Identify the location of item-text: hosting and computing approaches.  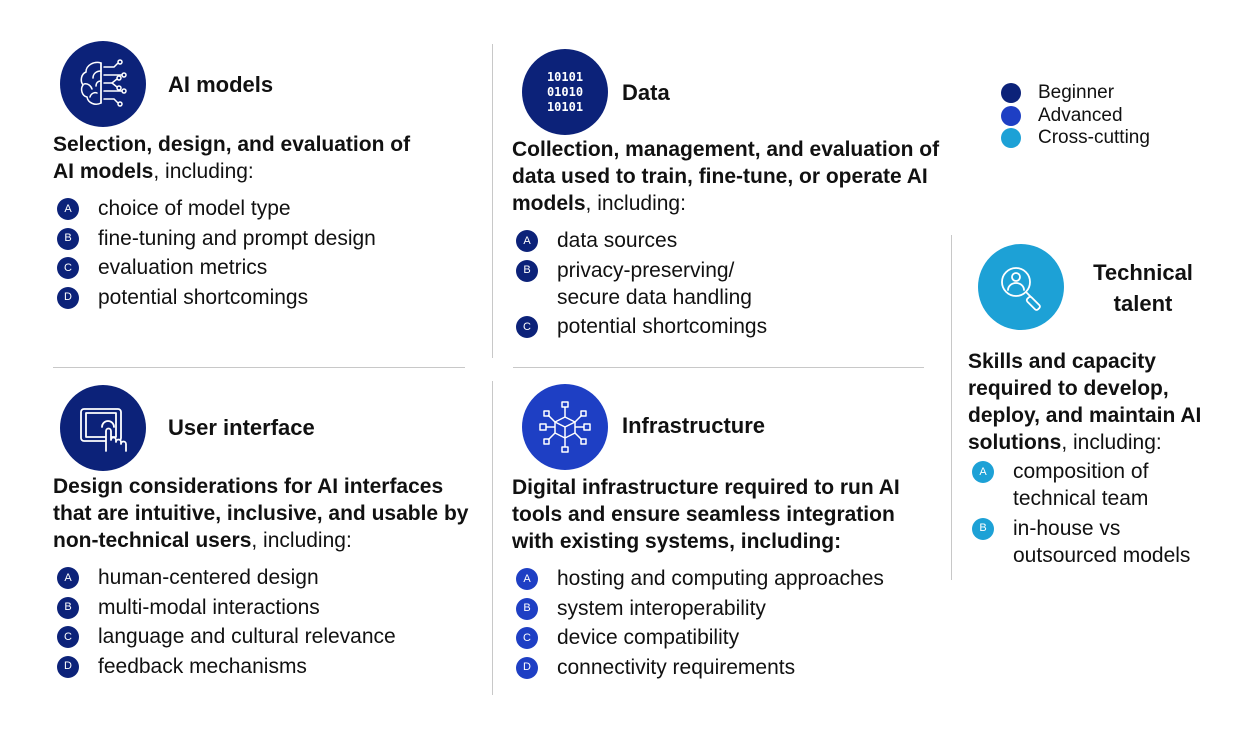
(720, 578).